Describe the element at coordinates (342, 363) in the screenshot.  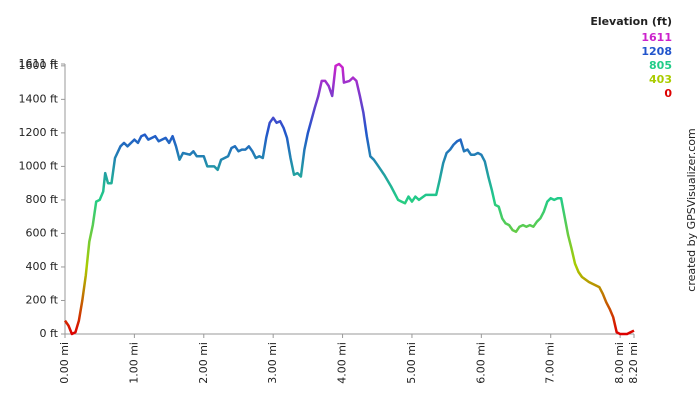
I see `x-tick-label: 4.00 mi` at that location.